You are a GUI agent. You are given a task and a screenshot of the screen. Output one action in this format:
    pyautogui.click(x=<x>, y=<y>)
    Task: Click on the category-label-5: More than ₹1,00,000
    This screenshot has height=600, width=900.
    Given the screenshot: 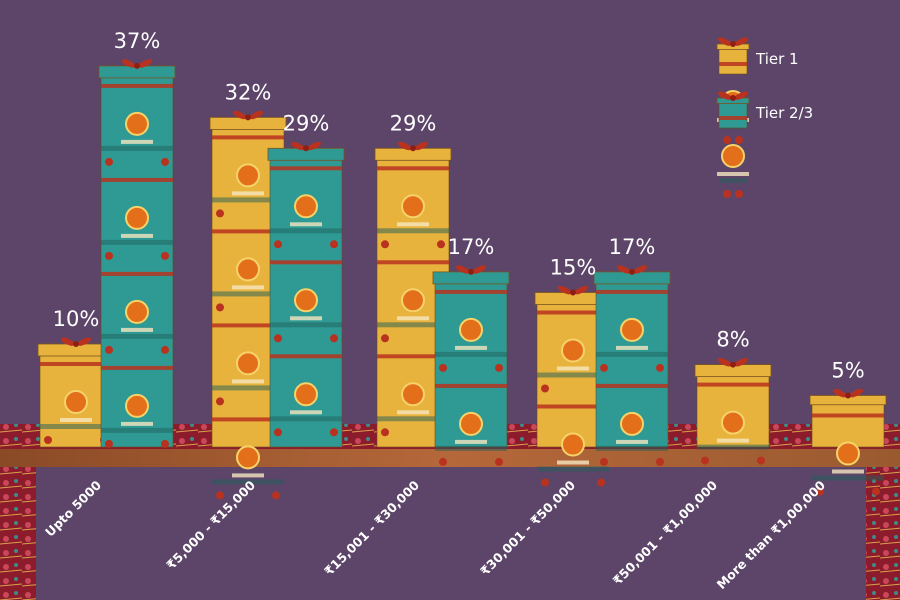 What is the action you would take?
    pyautogui.click(x=771, y=534)
    